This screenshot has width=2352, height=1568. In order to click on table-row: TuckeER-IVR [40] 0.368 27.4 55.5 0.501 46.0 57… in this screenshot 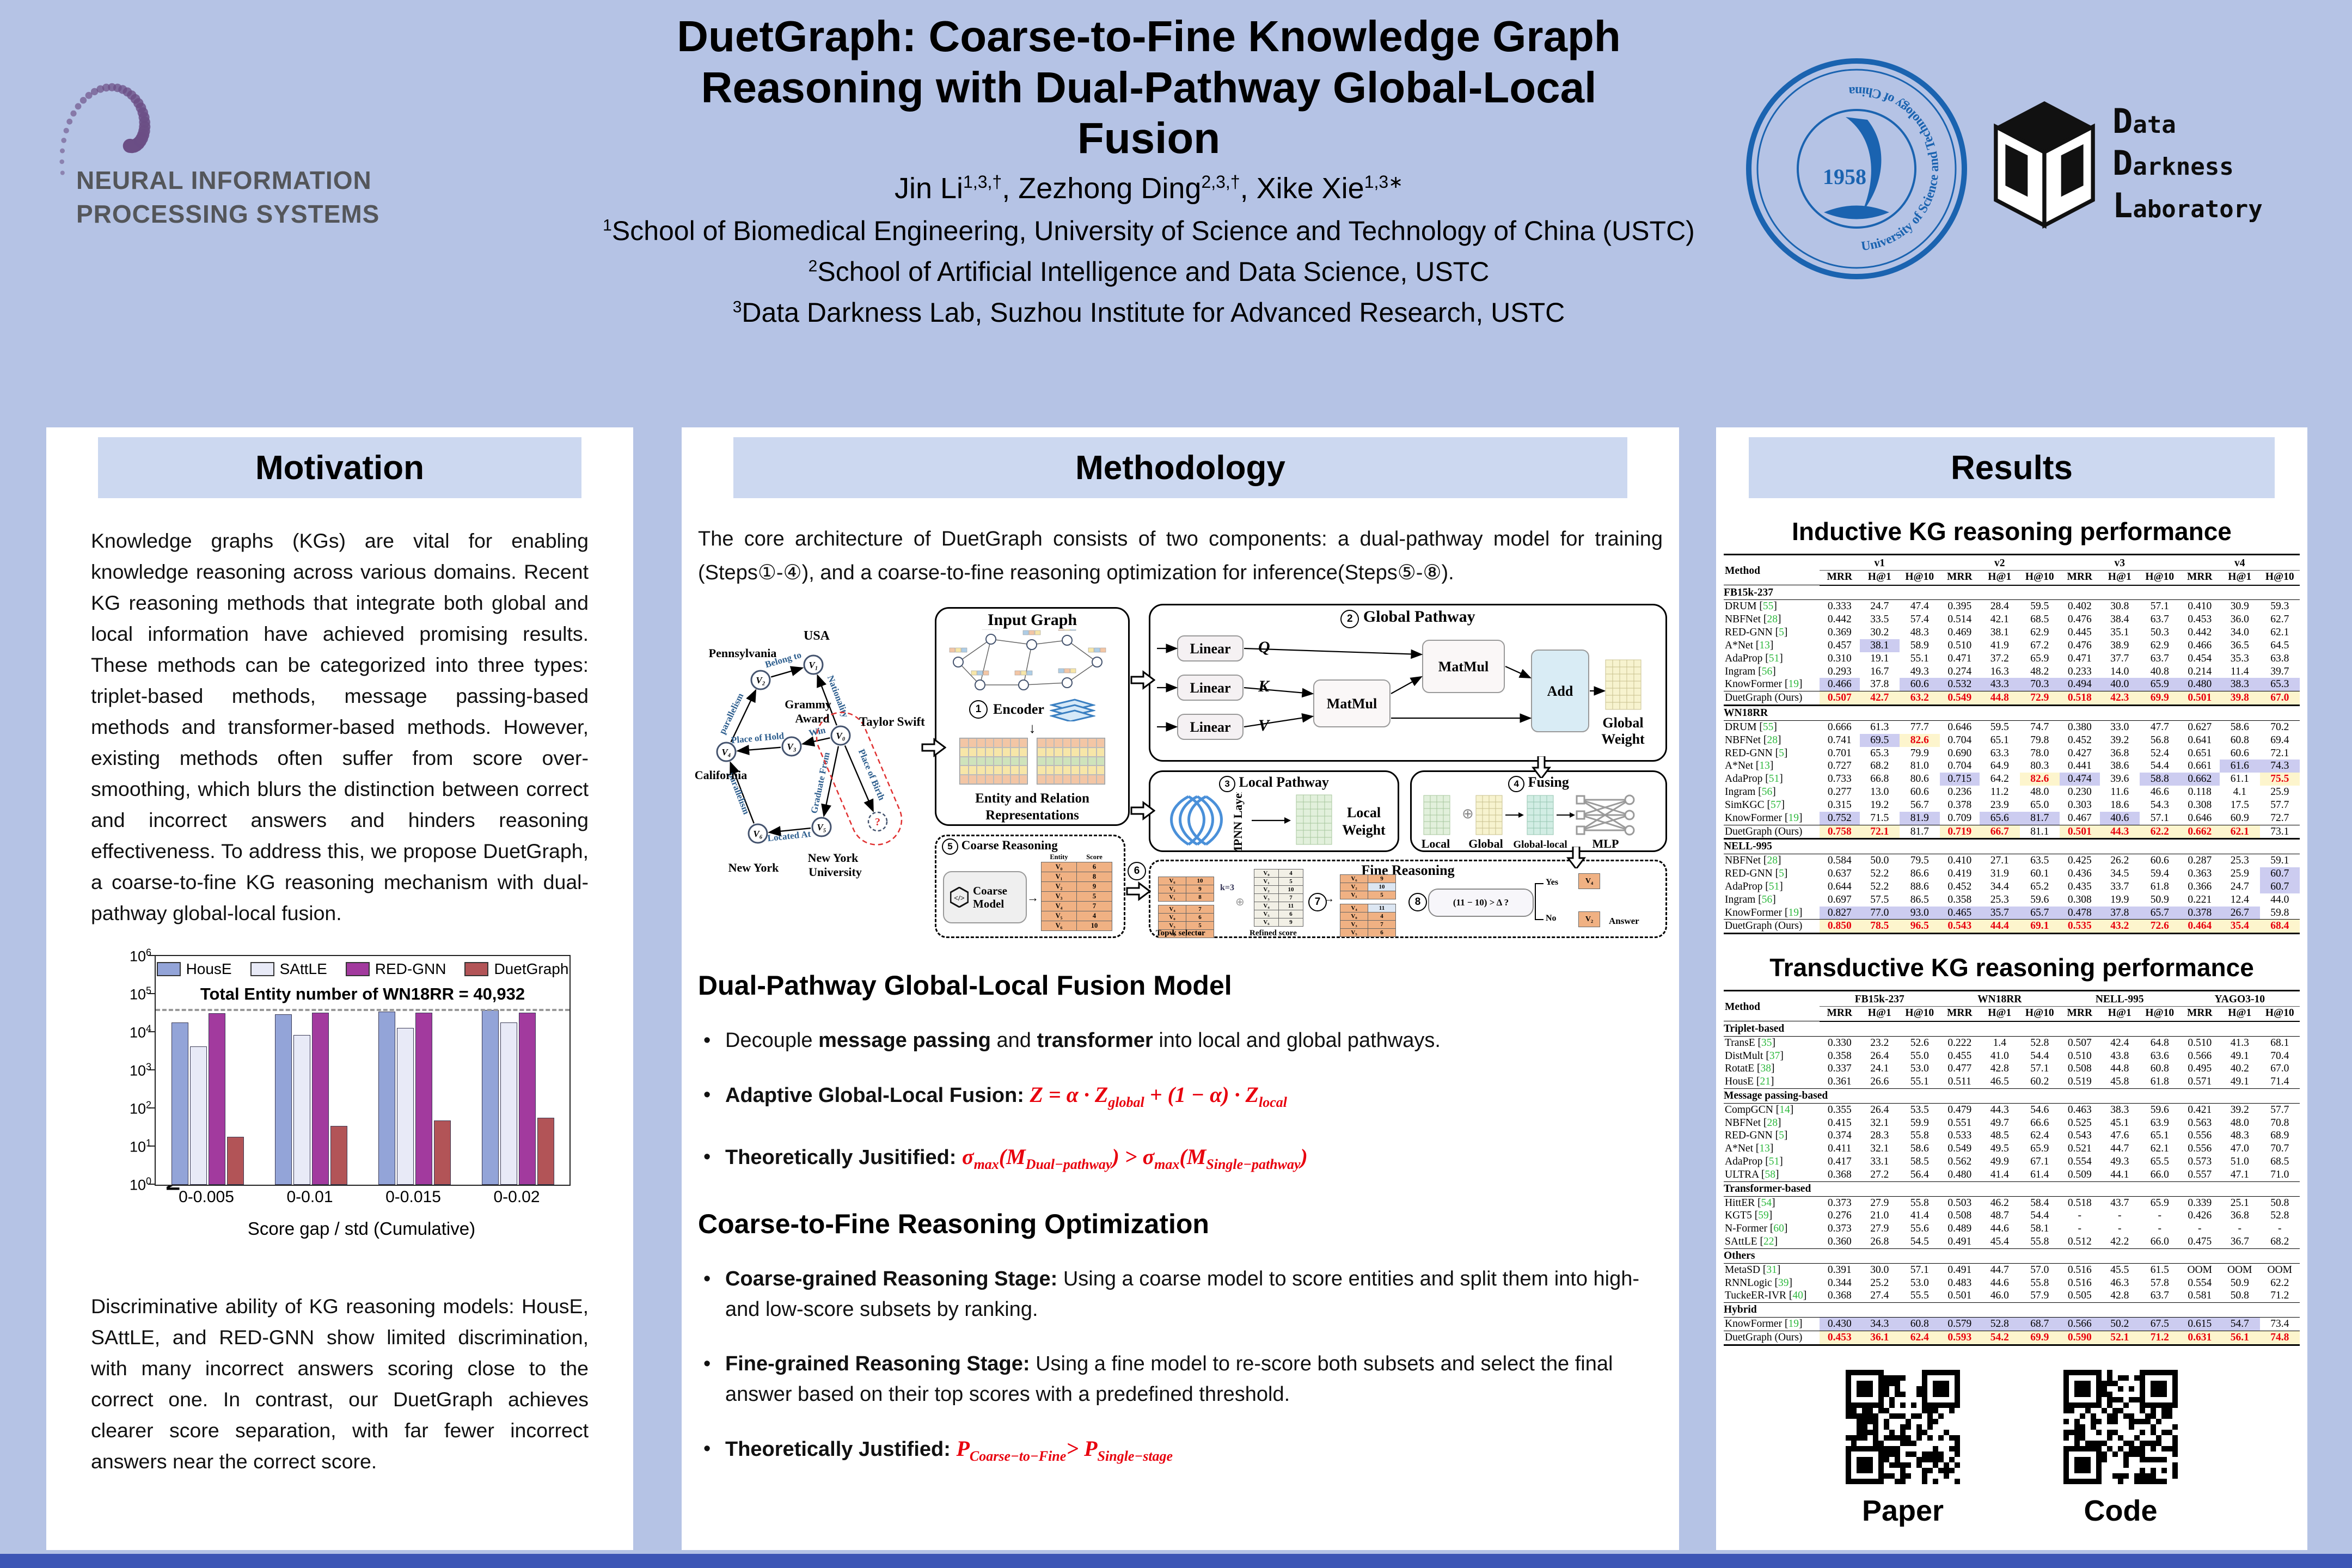, I will do `click(2012, 1295)`.